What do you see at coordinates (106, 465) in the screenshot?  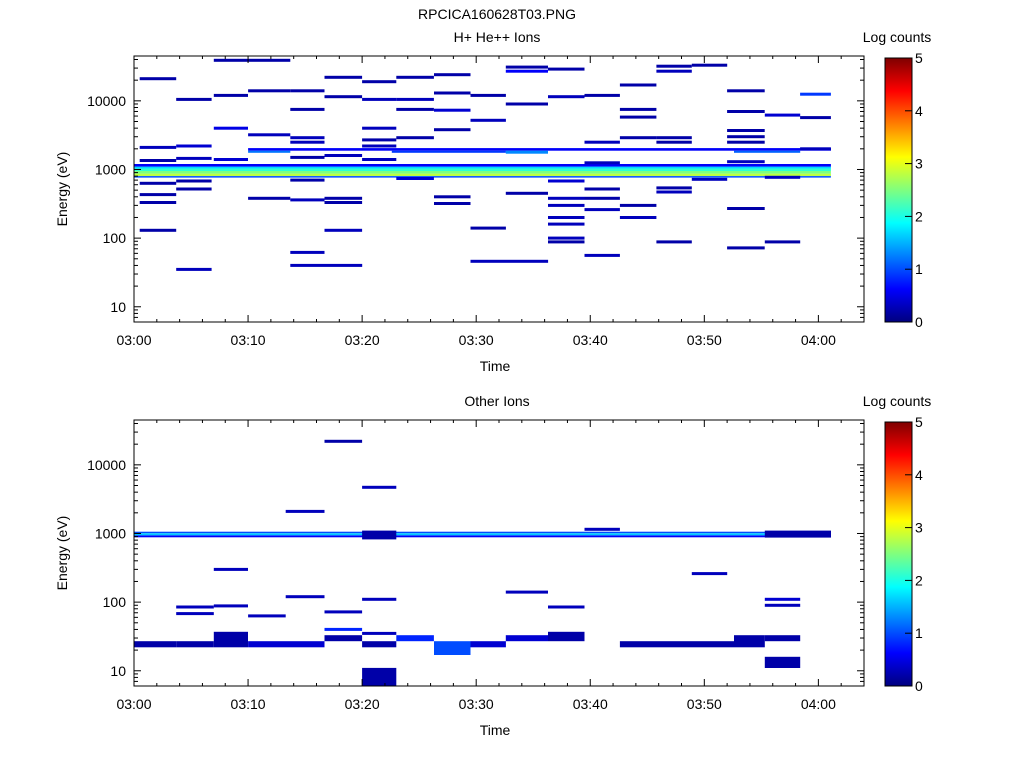 I see `y-tick-label: 10000` at bounding box center [106, 465].